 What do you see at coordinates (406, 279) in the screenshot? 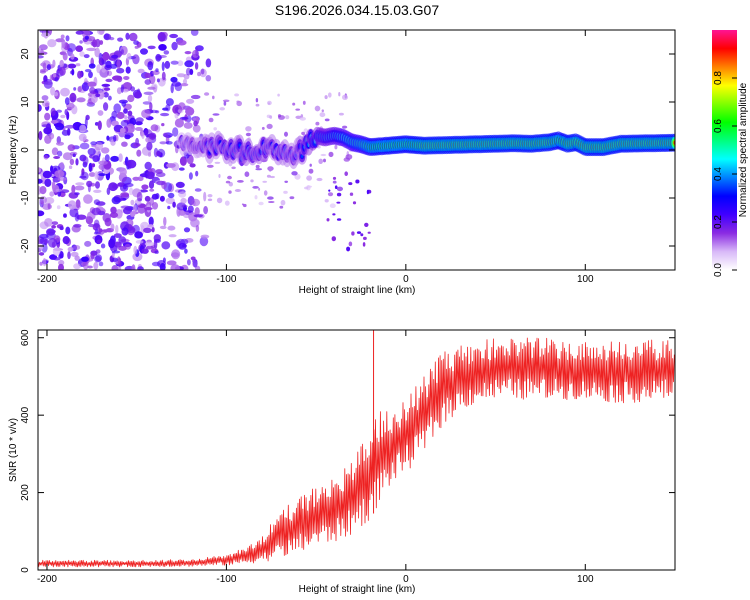
I see `spectrogram-x-tick-label: 0` at bounding box center [406, 279].